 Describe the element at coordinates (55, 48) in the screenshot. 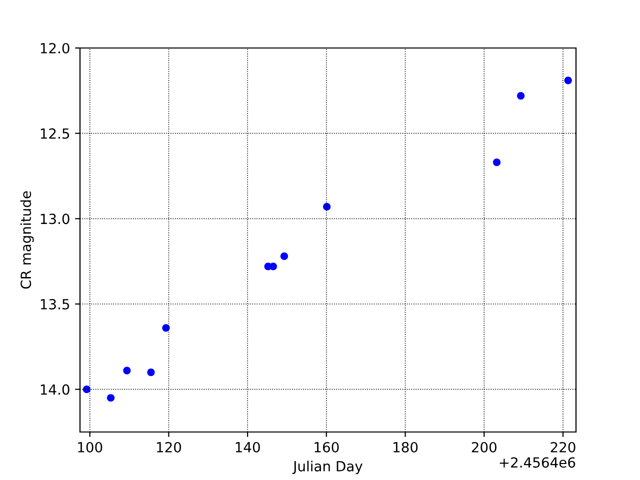

I see `y-tick-label: 12.0` at that location.